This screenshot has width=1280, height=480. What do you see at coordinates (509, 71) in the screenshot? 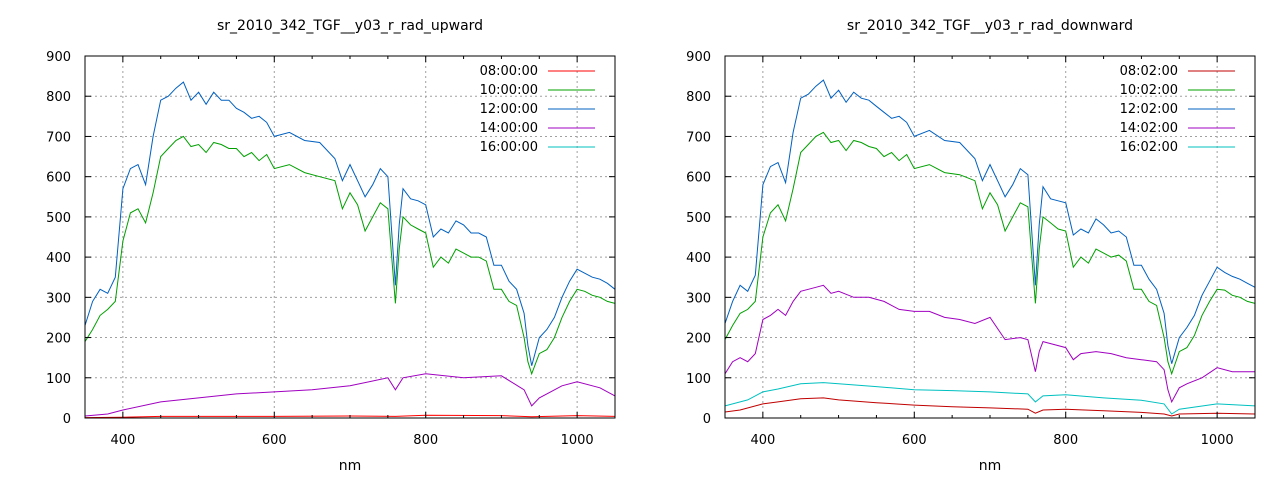
I see `legend-label: 08:00:00` at bounding box center [509, 71].